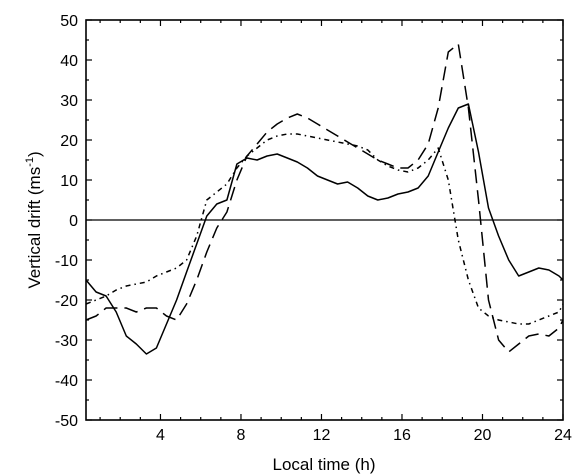  What do you see at coordinates (69, 61) in the screenshot?
I see `y-tick-label: 40` at bounding box center [69, 61].